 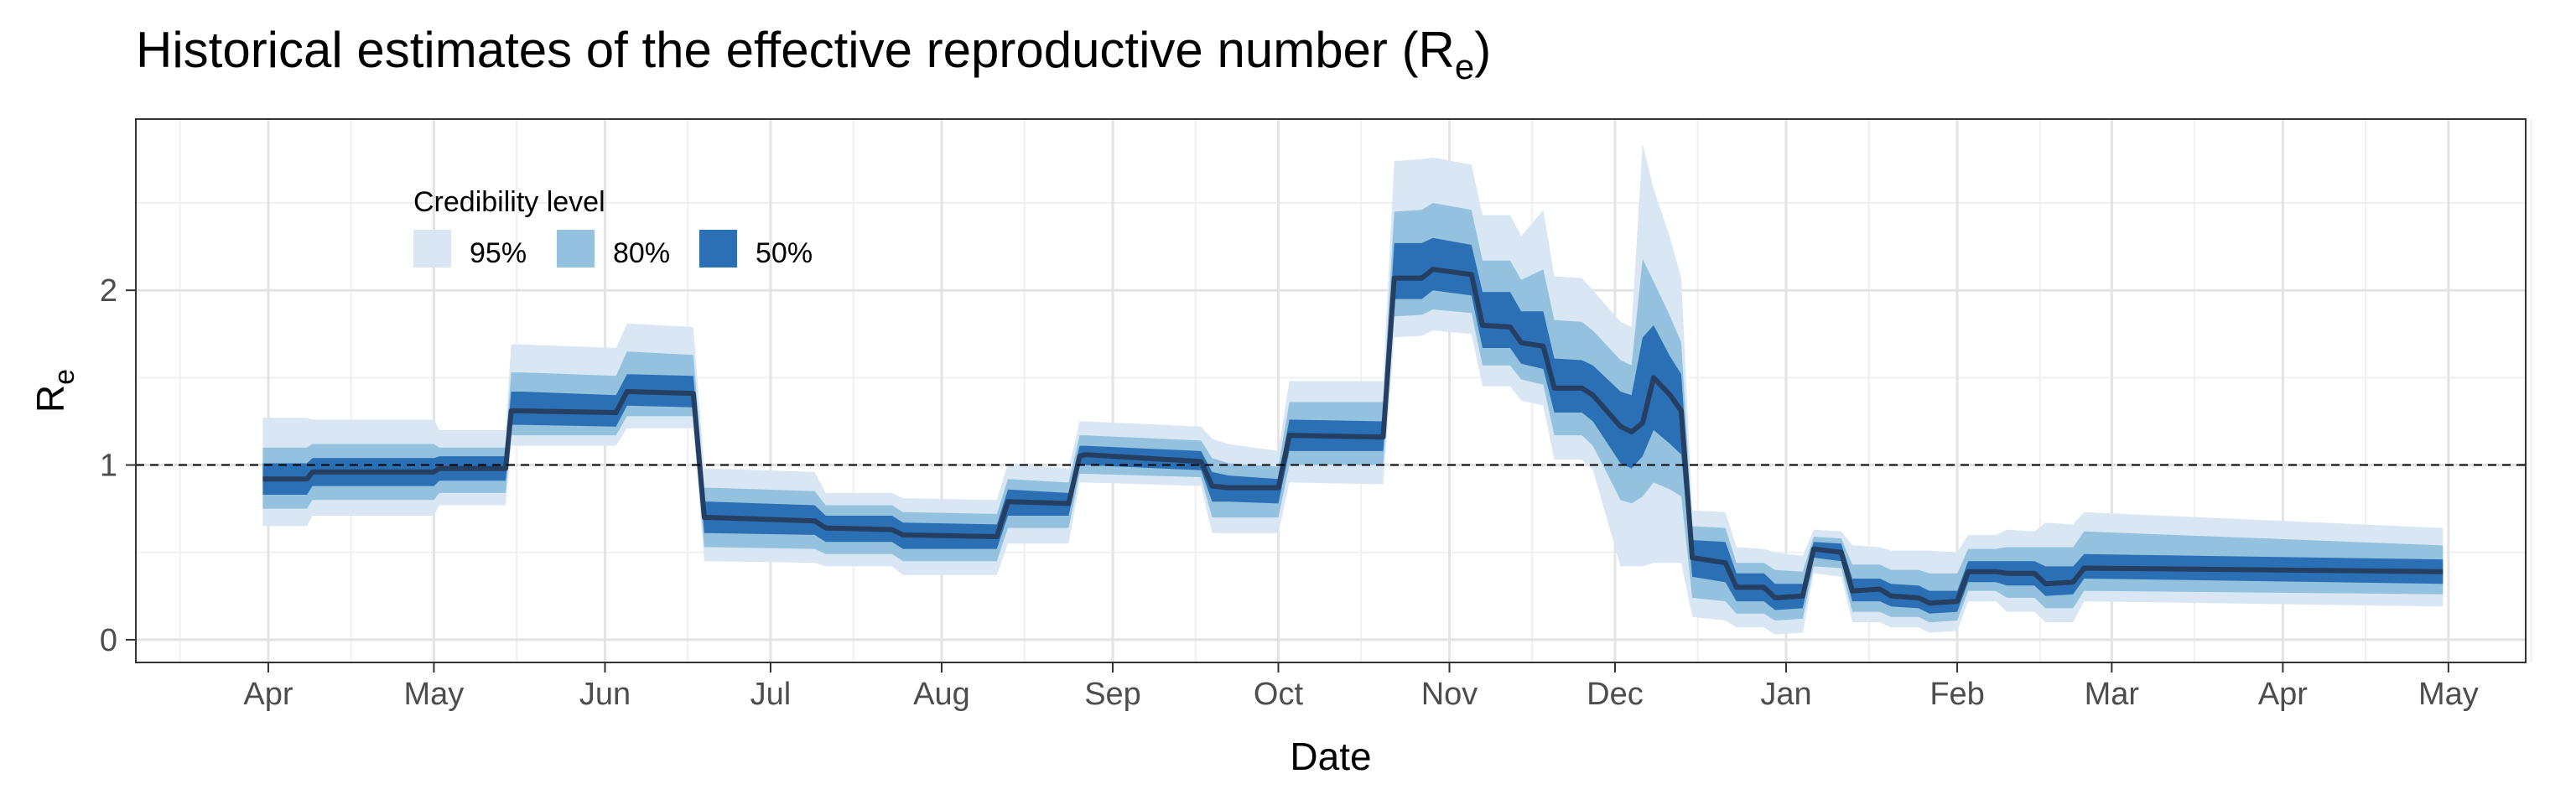 I want to click on legend-title: Credibility level, so click(x=509, y=202).